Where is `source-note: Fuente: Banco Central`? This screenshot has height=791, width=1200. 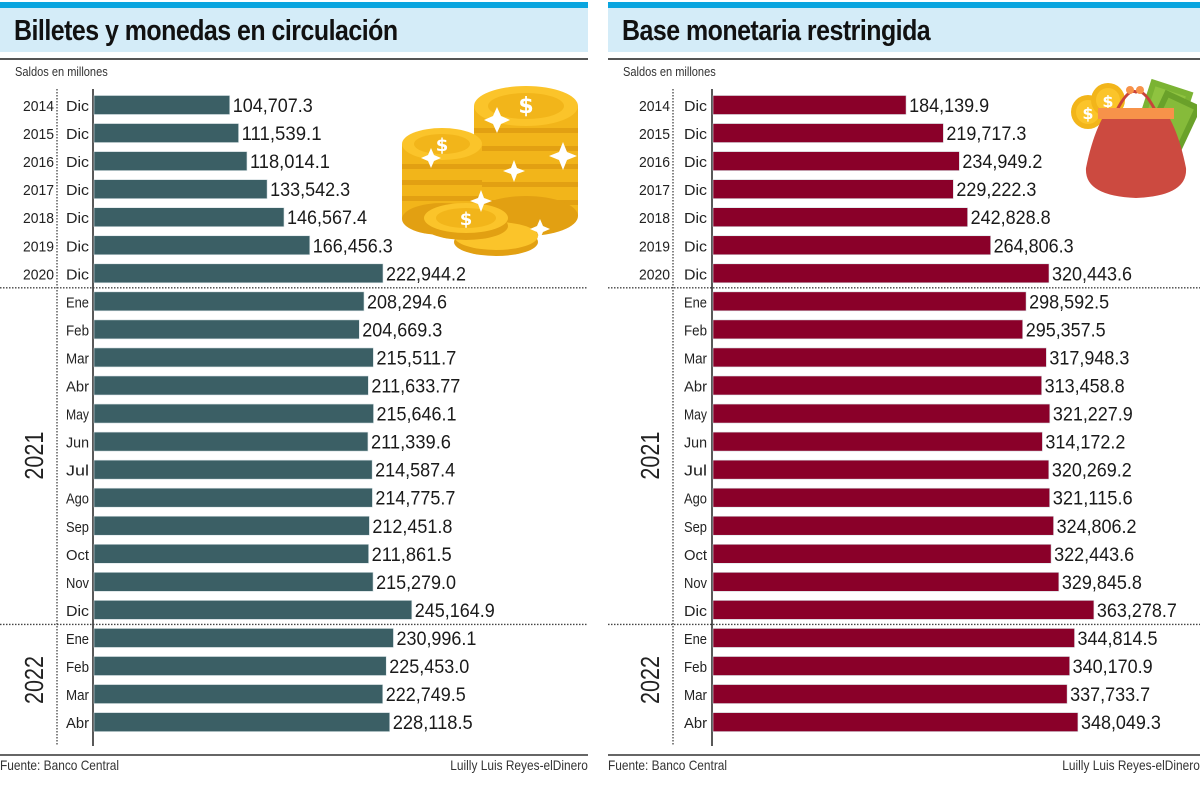
source-note: Fuente: Banco Central is located at coordinates (668, 765).